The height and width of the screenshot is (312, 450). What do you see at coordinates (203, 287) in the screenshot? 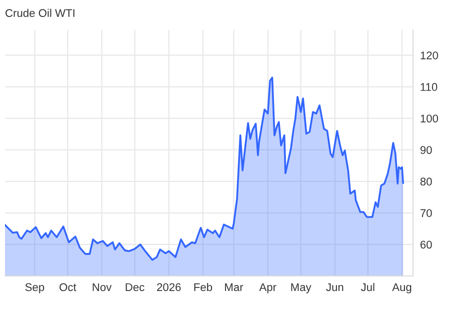
I see `x-tick-label: Feb` at bounding box center [203, 287].